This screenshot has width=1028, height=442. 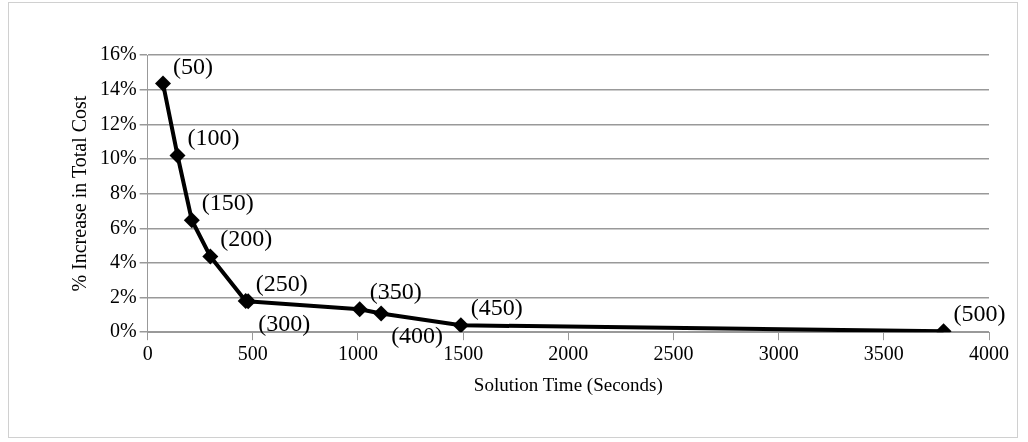 What do you see at coordinates (463, 353) in the screenshot?
I see `x-tick-label: 1500` at bounding box center [463, 353].